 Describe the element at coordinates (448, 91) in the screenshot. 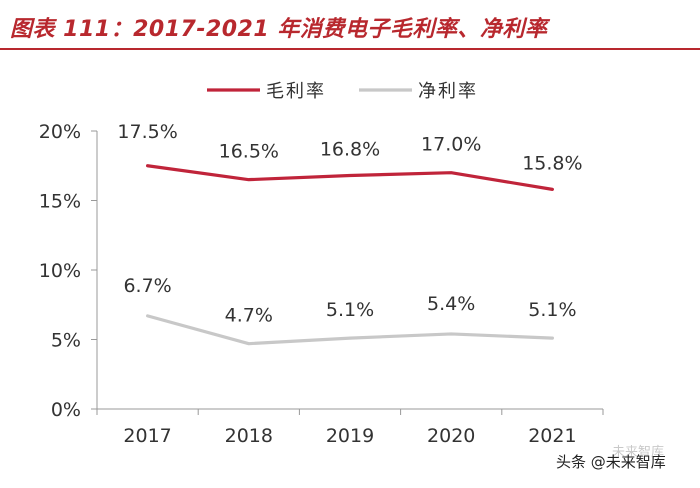

I see `legend-label: 净利率` at that location.